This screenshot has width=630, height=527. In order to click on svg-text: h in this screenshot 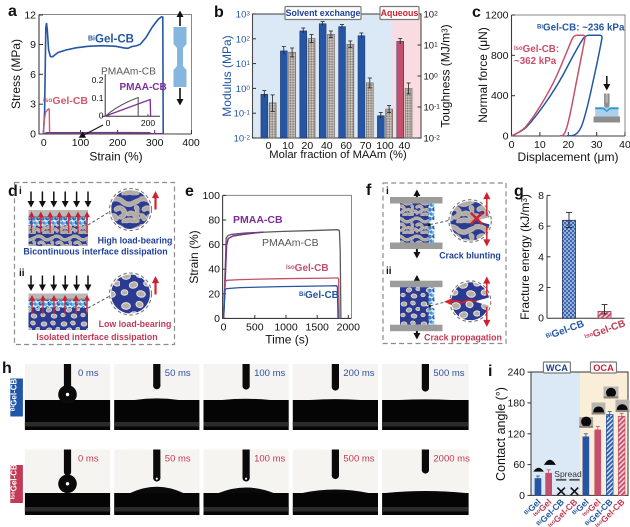, I will do `click(7, 368)`.